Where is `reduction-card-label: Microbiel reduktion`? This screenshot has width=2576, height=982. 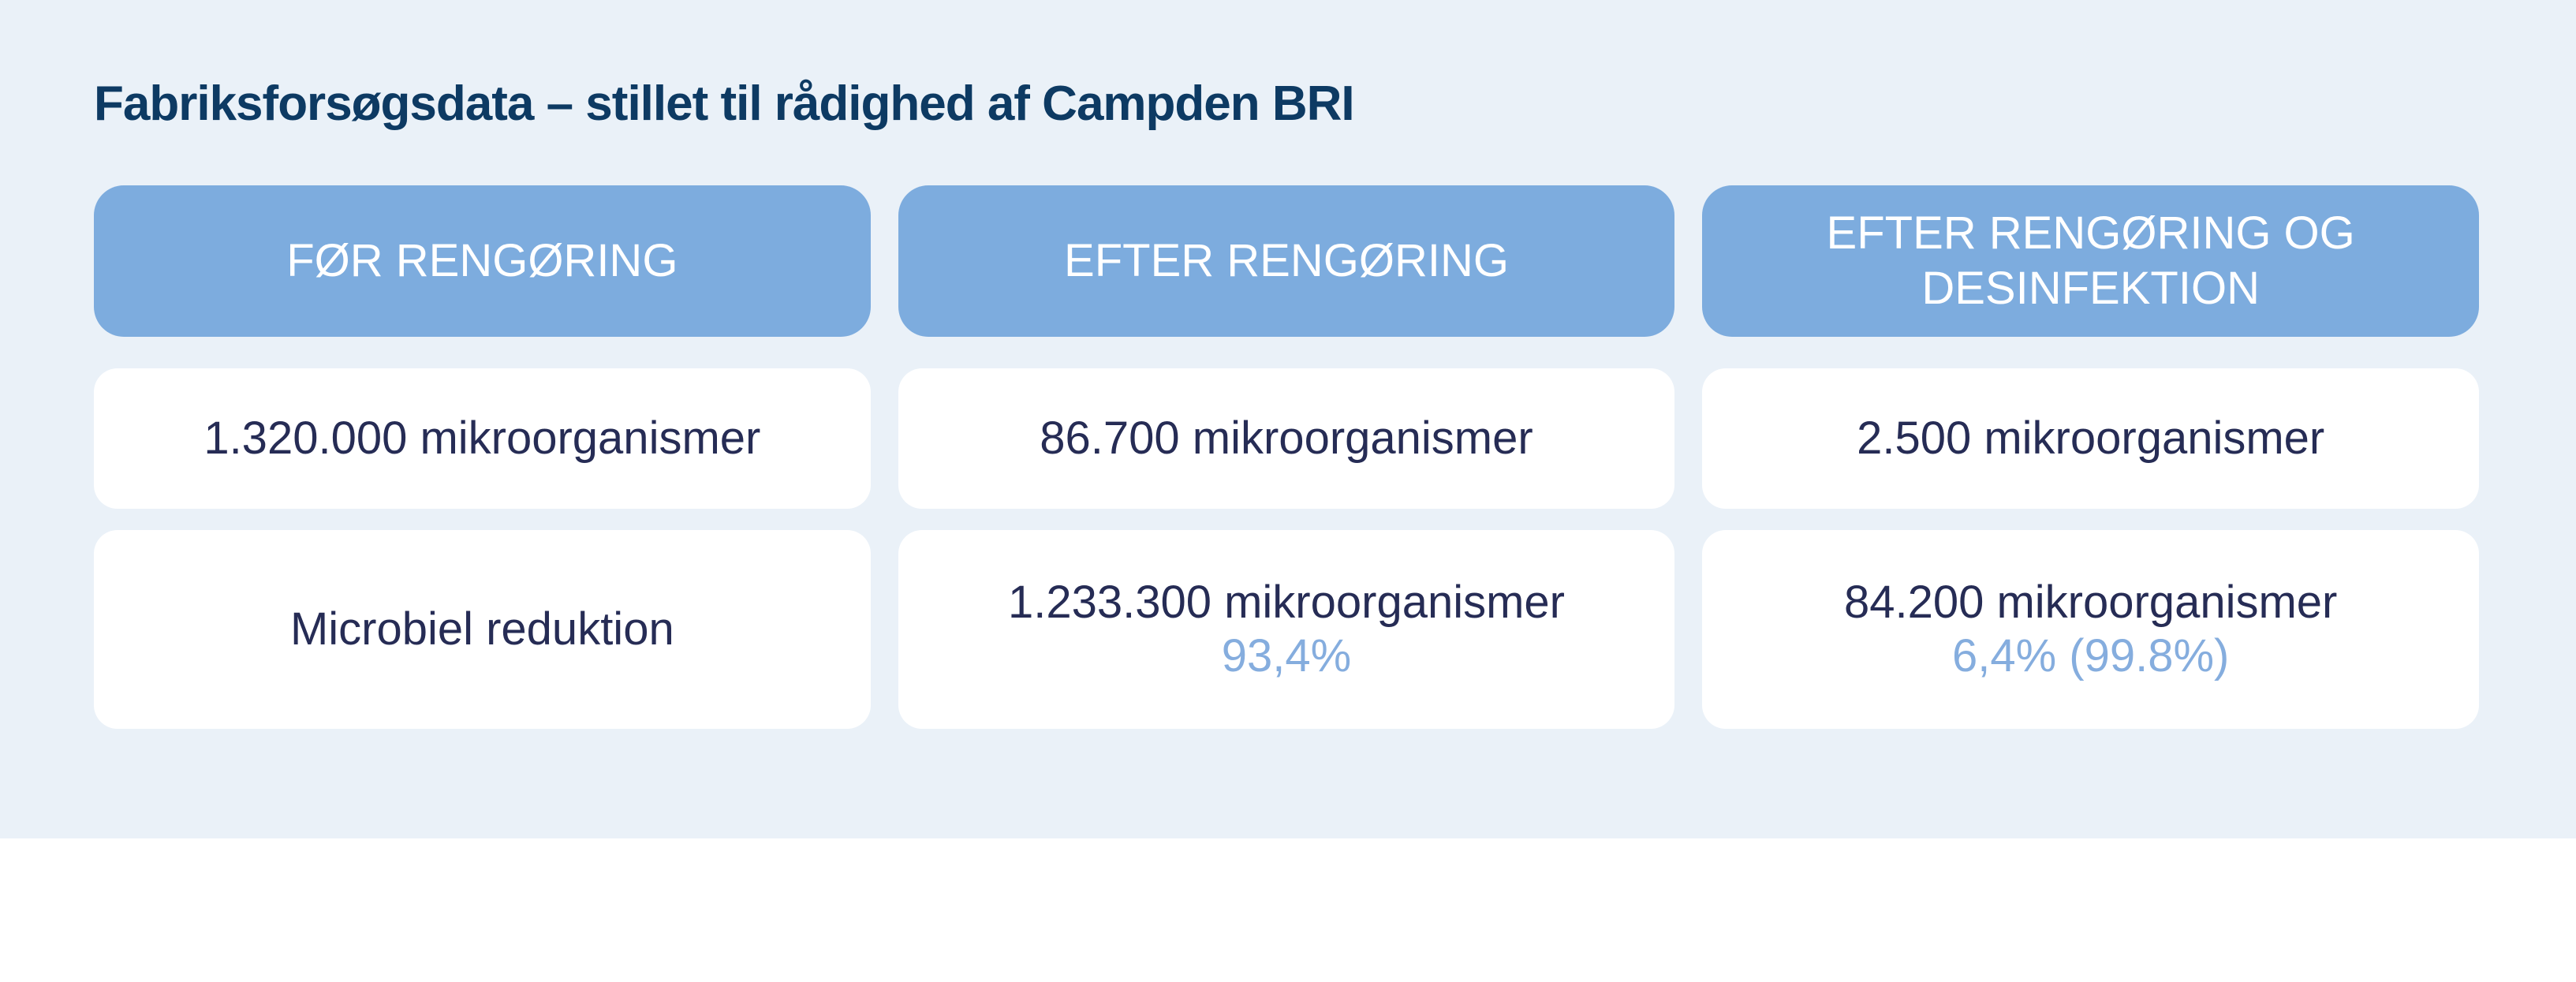 reduction-card-label: Microbiel reduktion is located at coordinates (482, 629).